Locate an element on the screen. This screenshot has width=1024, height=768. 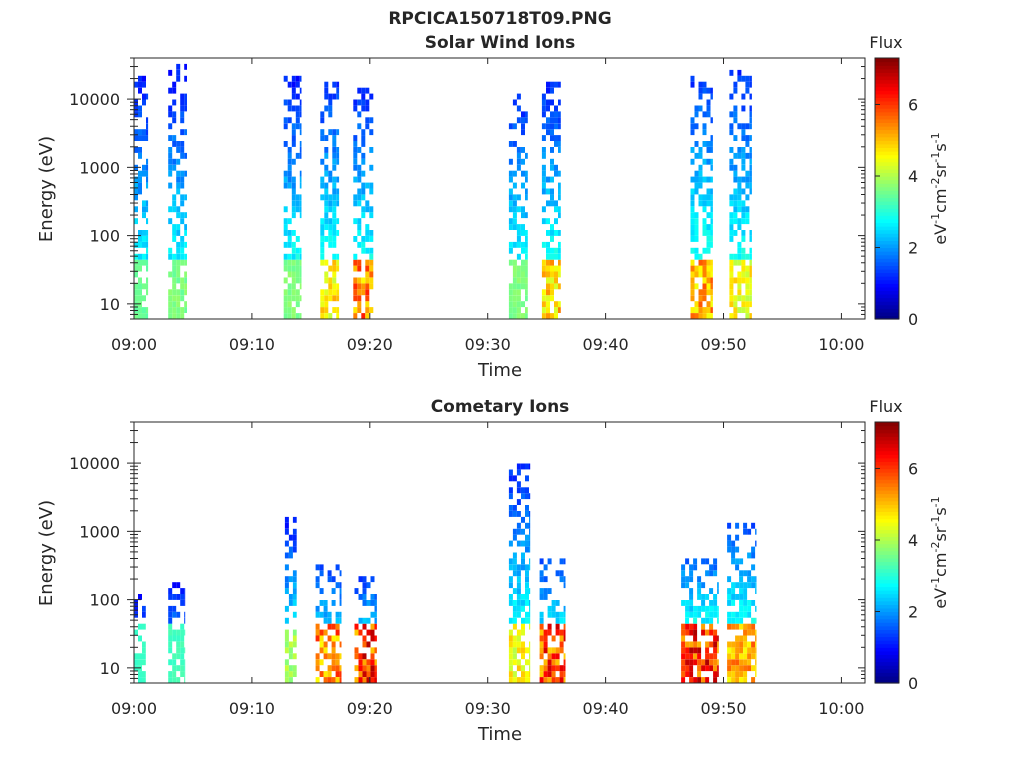
colorbar-tick-label: 6 is located at coordinates (913, 468).